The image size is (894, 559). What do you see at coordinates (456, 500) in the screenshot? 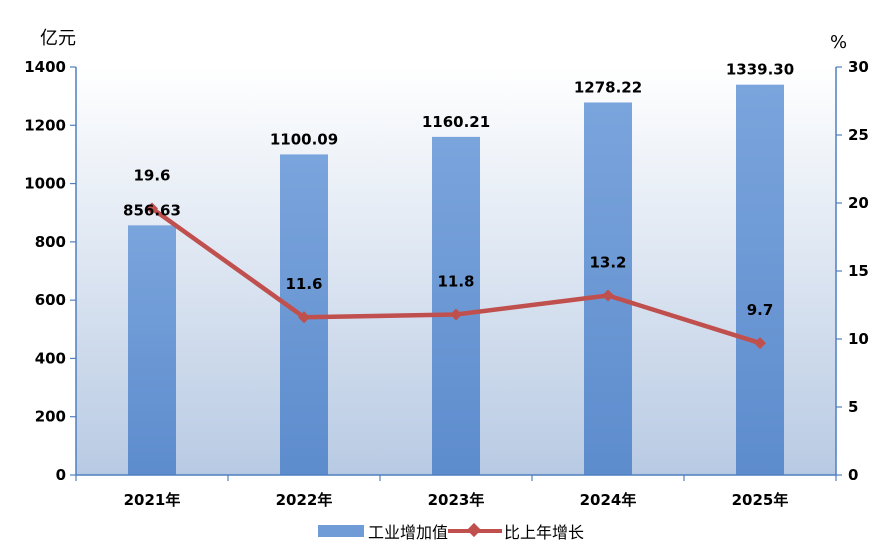
I see `x-tick-label-2: 2023年` at bounding box center [456, 500].